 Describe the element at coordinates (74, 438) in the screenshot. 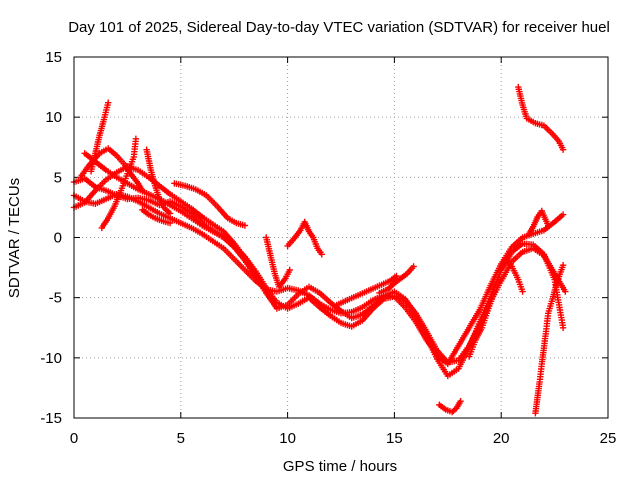

I see `x-tick-label: 0` at that location.